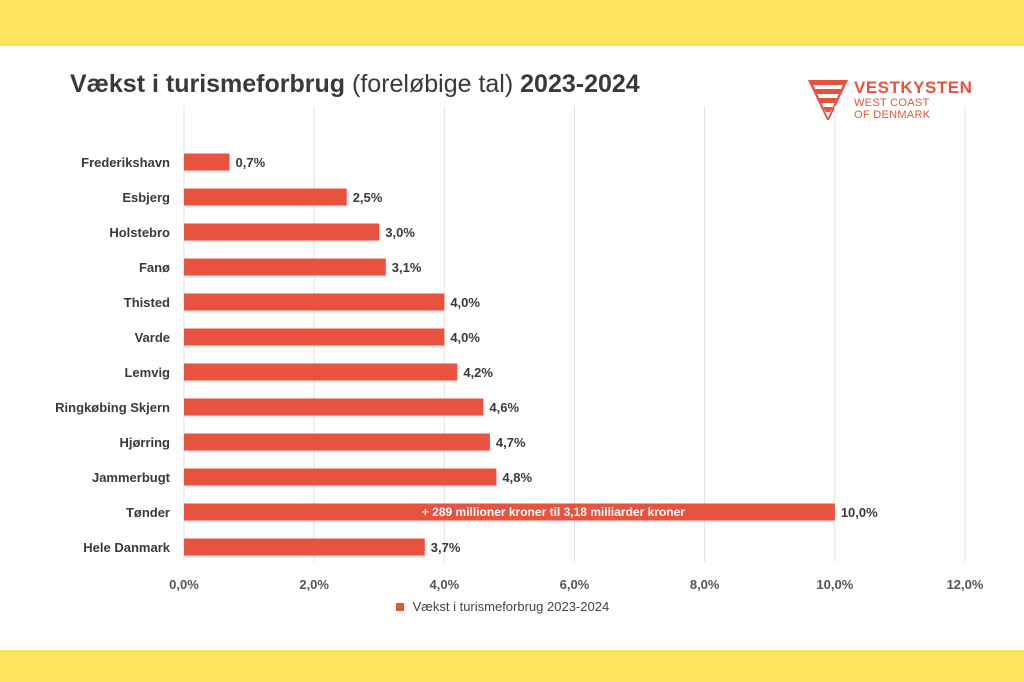 The height and width of the screenshot is (682, 1024). What do you see at coordinates (511, 442) in the screenshot?
I see `data-label: 4,7%` at bounding box center [511, 442].